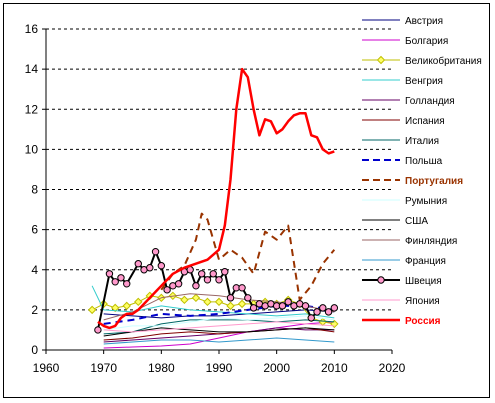 The image size is (495, 403). I want to click on series-13-group, so click(216, 290).